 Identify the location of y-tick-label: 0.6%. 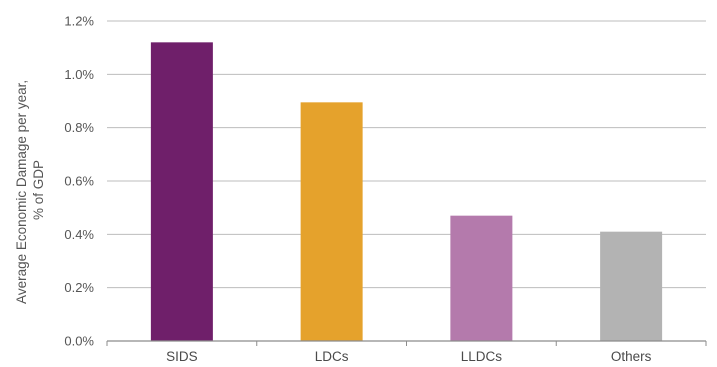
(79, 181).